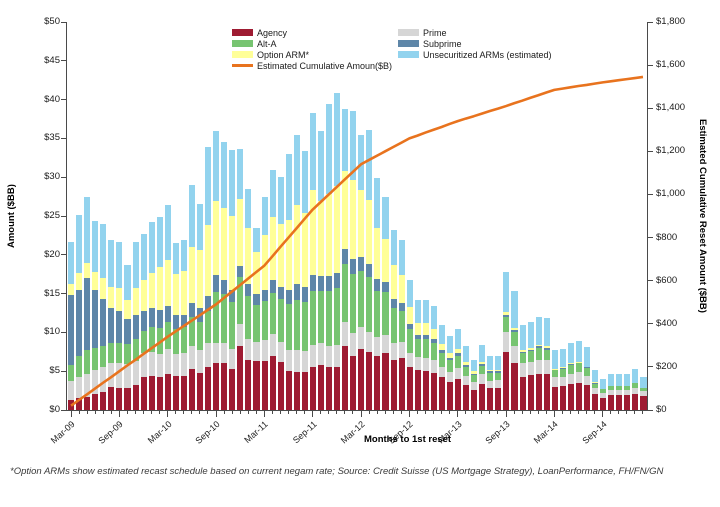 This screenshot has width=720, height=507. I want to click on y-tick-label-right: $1,600, so click(671, 65).